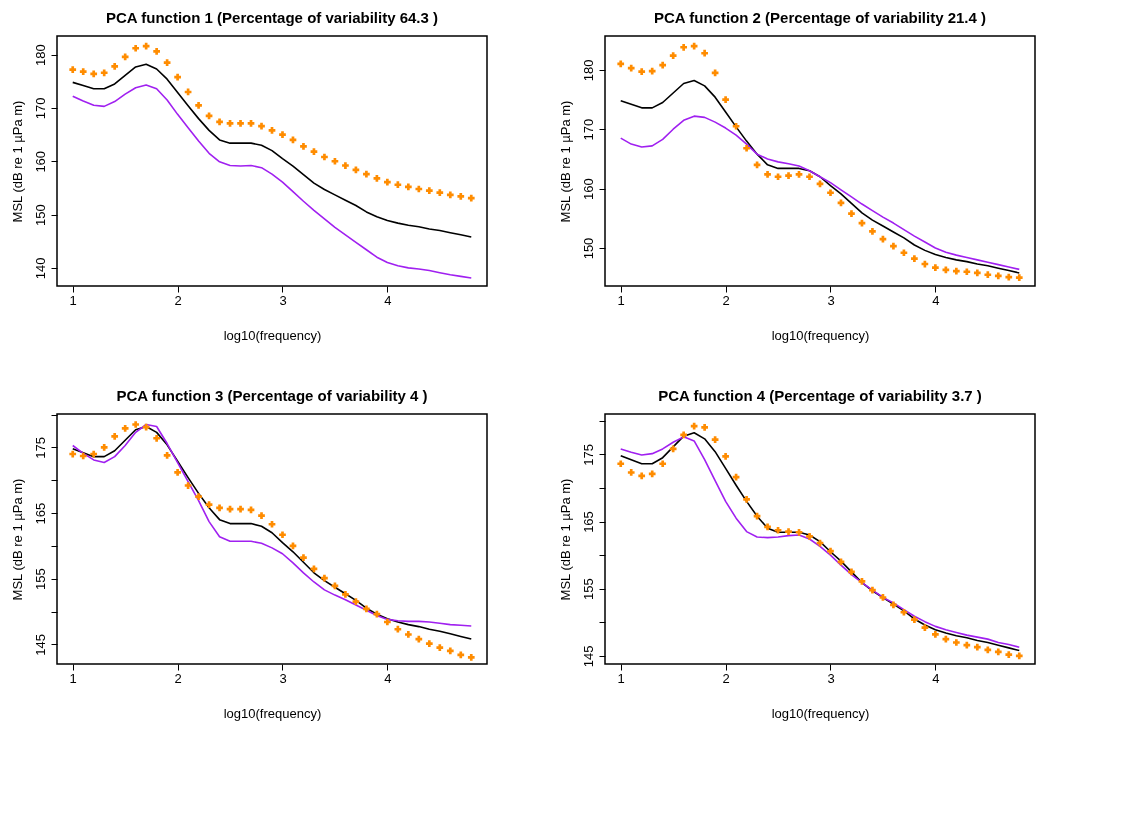 The width and height of the screenshot is (1121, 821). Describe the element at coordinates (40, 579) in the screenshot. I see `y-tick-label: 155` at that location.